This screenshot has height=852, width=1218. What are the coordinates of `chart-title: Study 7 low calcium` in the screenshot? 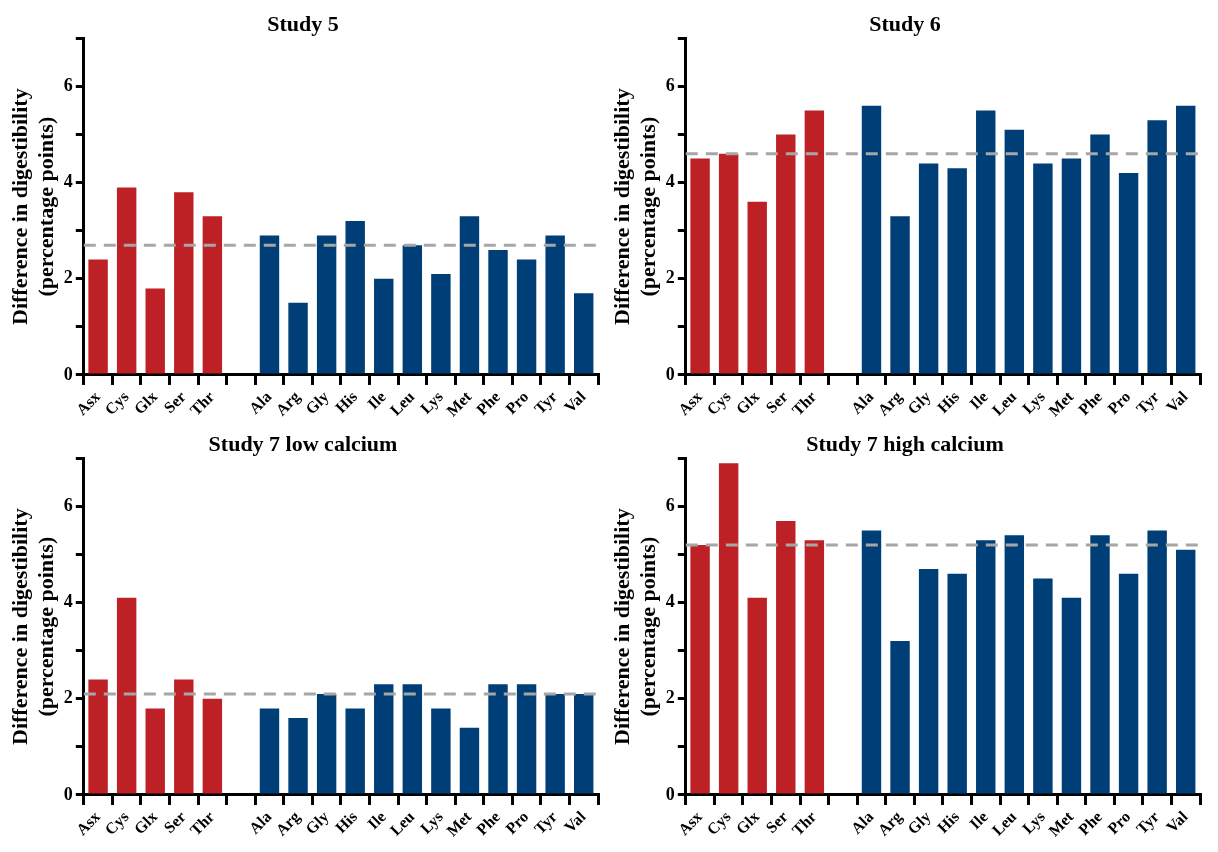 It's located at (303, 443).